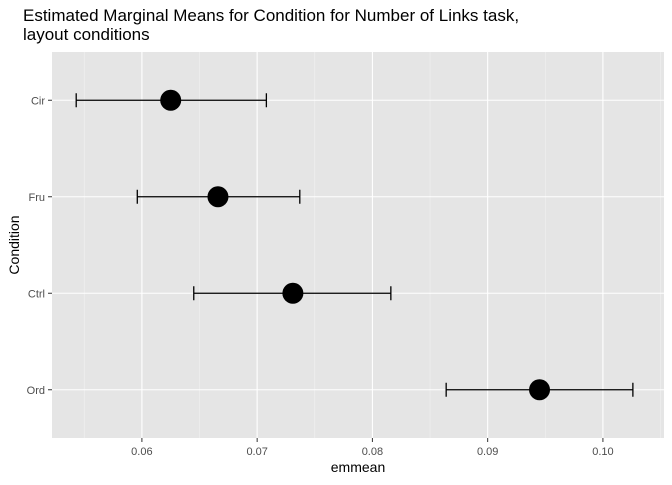 The image size is (672, 485). What do you see at coordinates (602, 452) in the screenshot?
I see `x-tick-label-4: 0.10` at bounding box center [602, 452].